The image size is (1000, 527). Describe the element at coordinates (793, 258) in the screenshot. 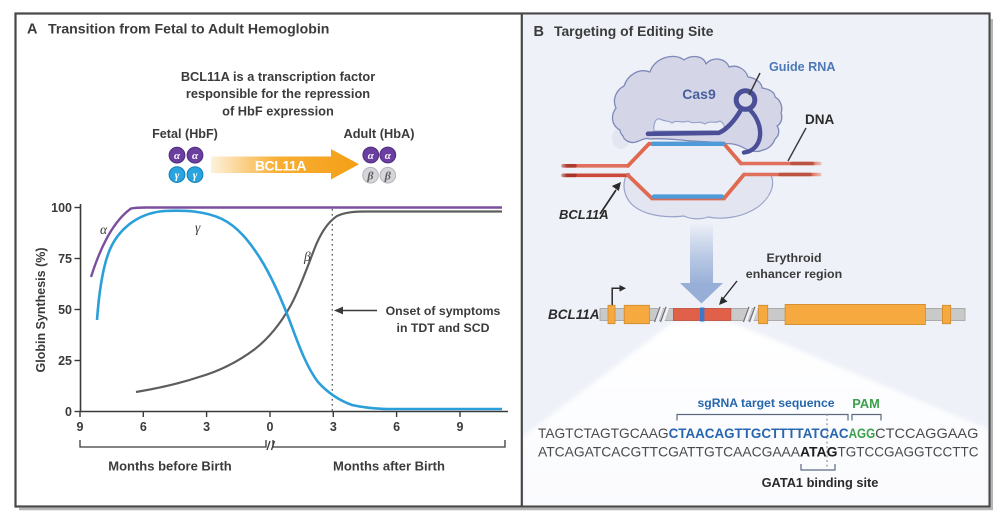

I see `svg-text: Erythroid` at that location.